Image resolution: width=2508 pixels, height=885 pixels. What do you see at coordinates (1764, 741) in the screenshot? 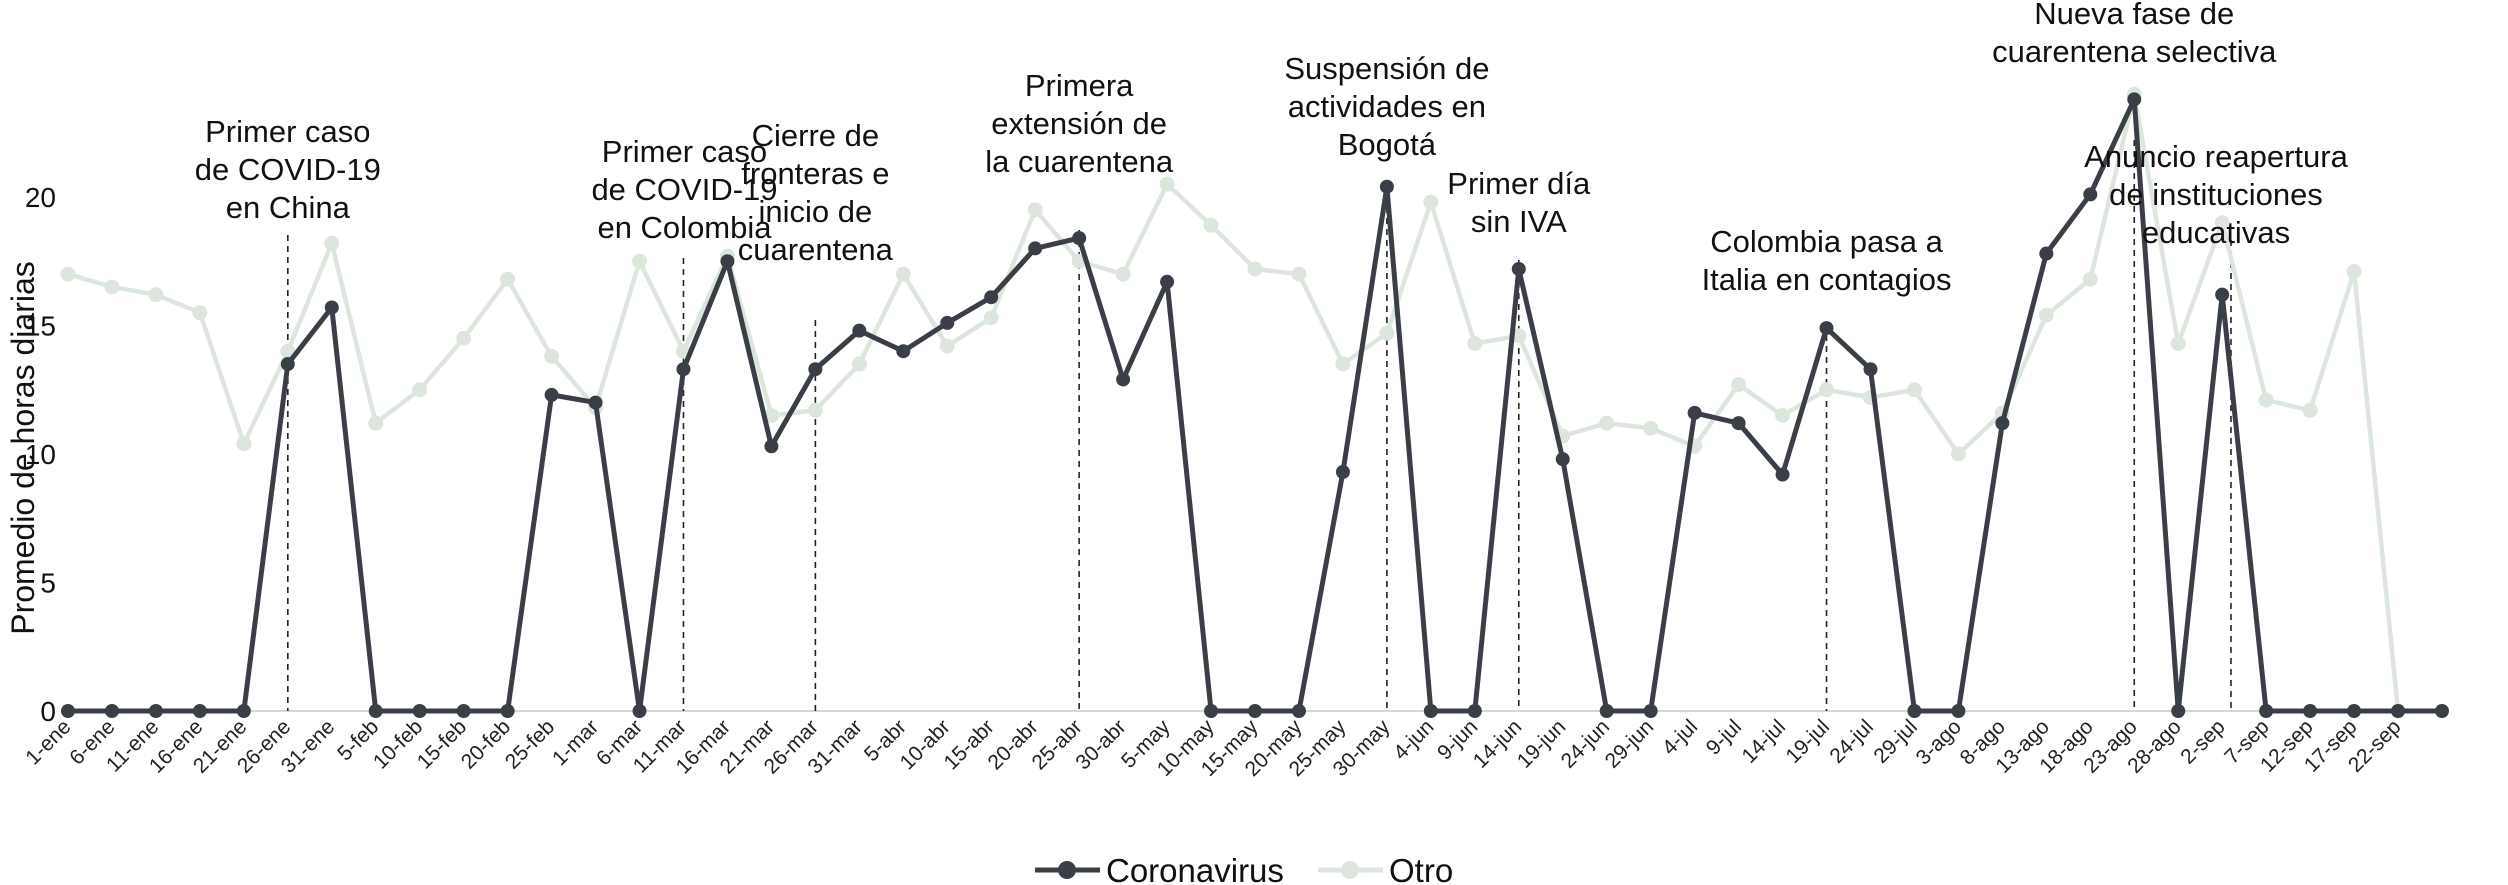
I see `x-tick-label: 14-jul` at bounding box center [1764, 741].